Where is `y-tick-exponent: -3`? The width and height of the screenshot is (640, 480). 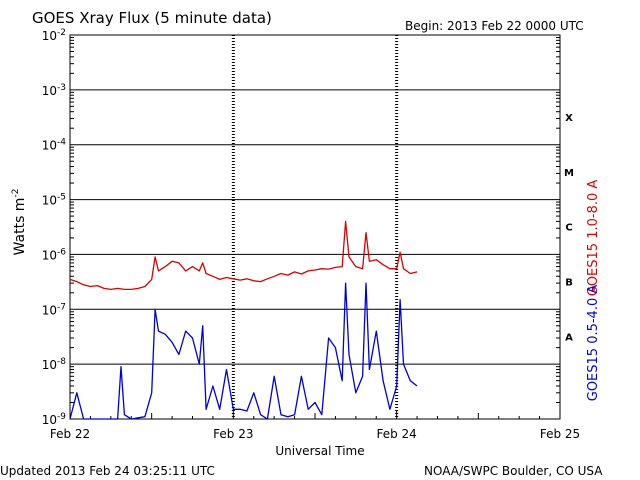 y-tick-exponent: -3 is located at coordinates (61, 88).